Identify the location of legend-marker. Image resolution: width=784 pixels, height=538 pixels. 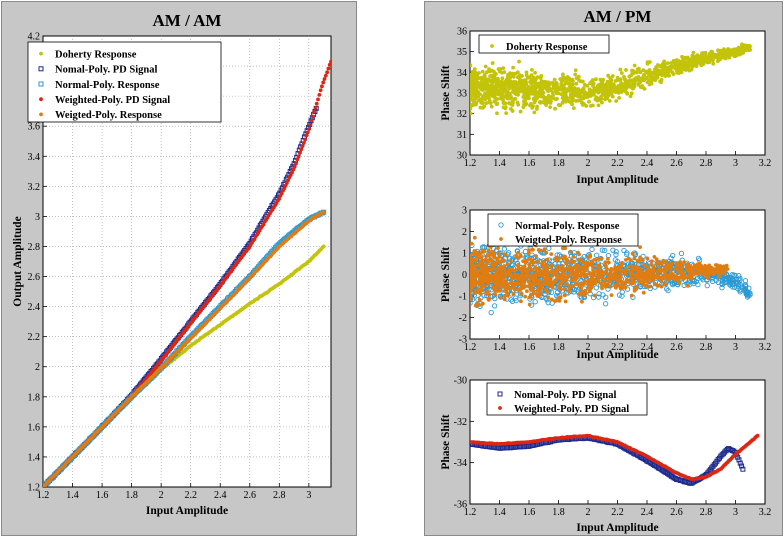
(492, 46).